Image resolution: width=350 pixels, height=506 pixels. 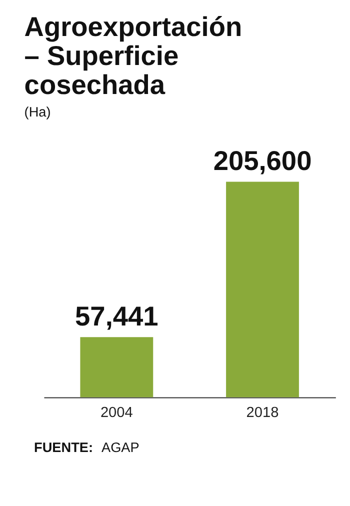 What do you see at coordinates (116, 413) in the screenshot?
I see `x-tick-label: 2004` at bounding box center [116, 413].